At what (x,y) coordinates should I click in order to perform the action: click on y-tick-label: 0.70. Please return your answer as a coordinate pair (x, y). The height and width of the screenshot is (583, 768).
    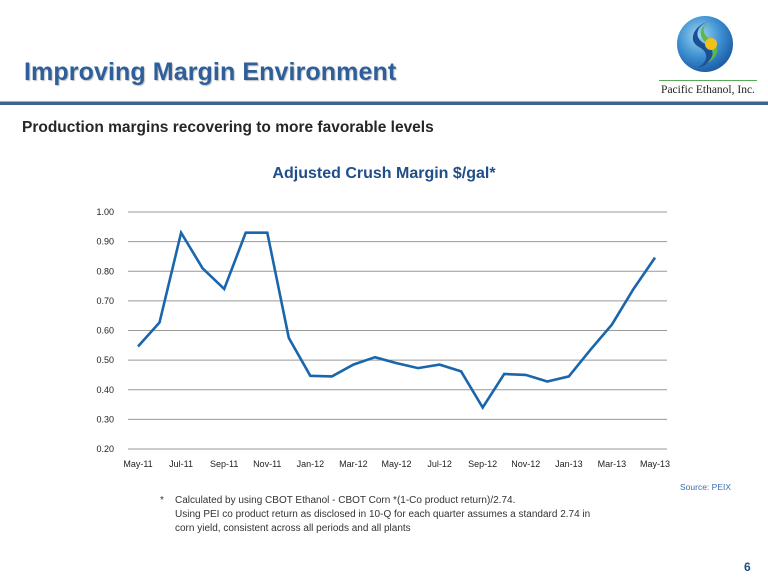
    Looking at the image, I should click on (105, 301).